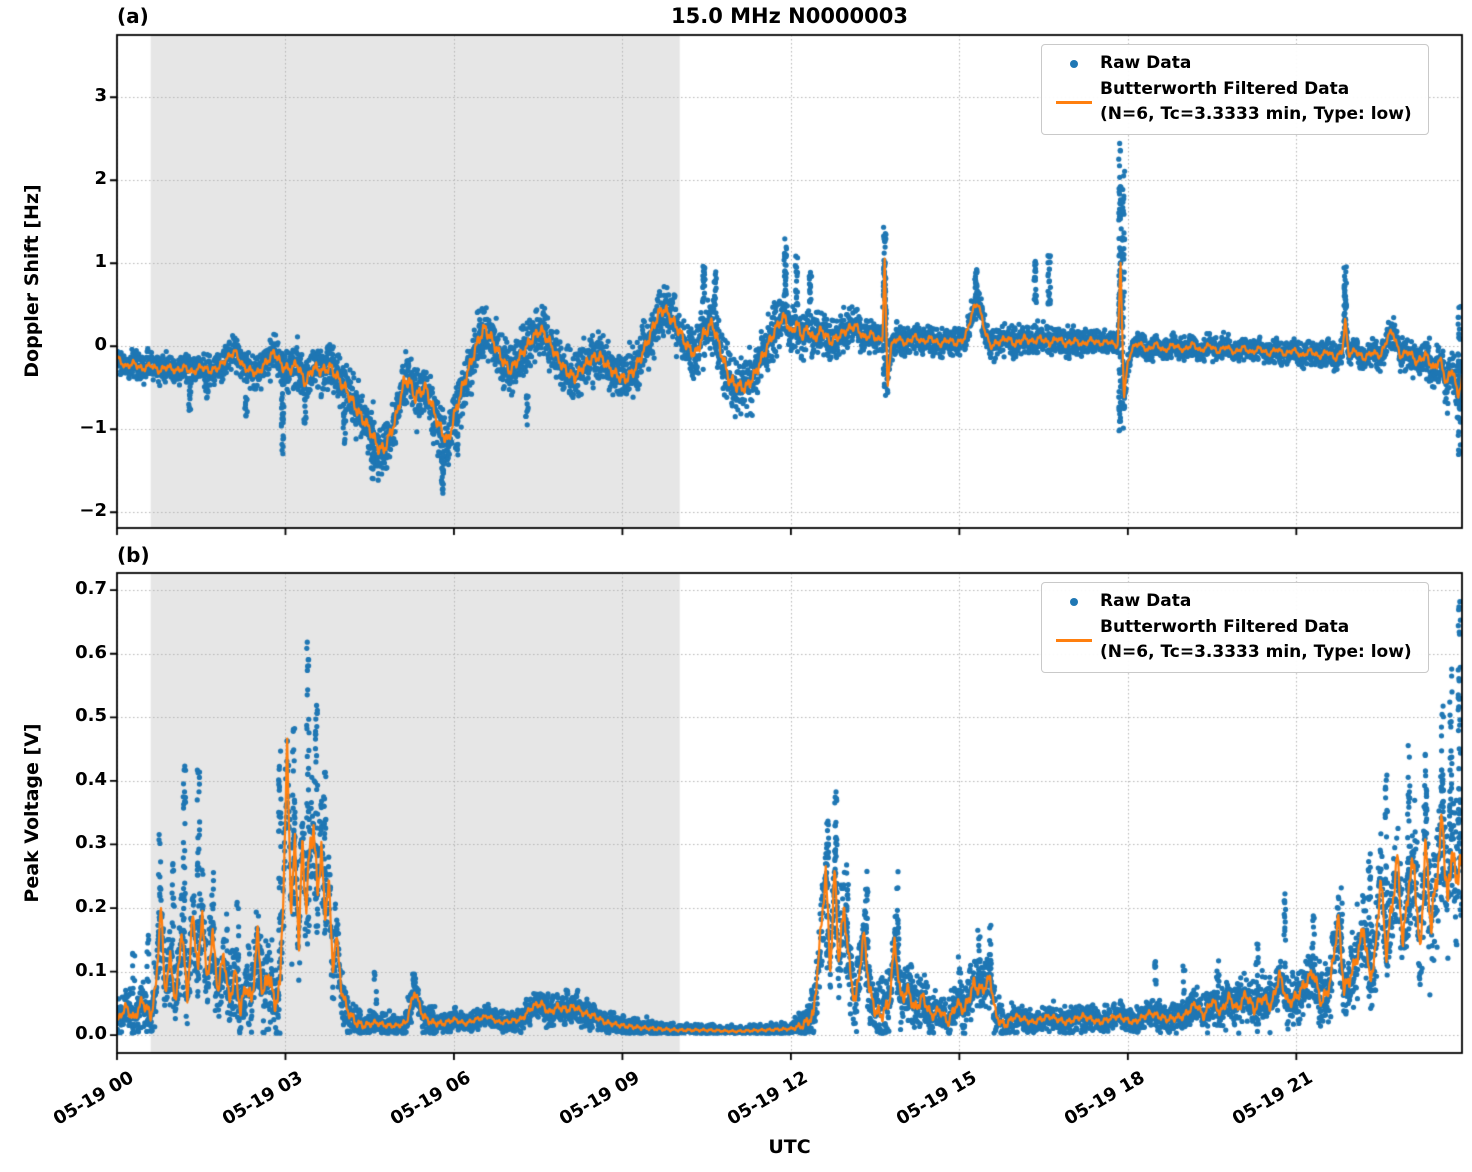 The image size is (1472, 1172). Describe the element at coordinates (100, 345) in the screenshot. I see `y-tick-label: 0` at that location.